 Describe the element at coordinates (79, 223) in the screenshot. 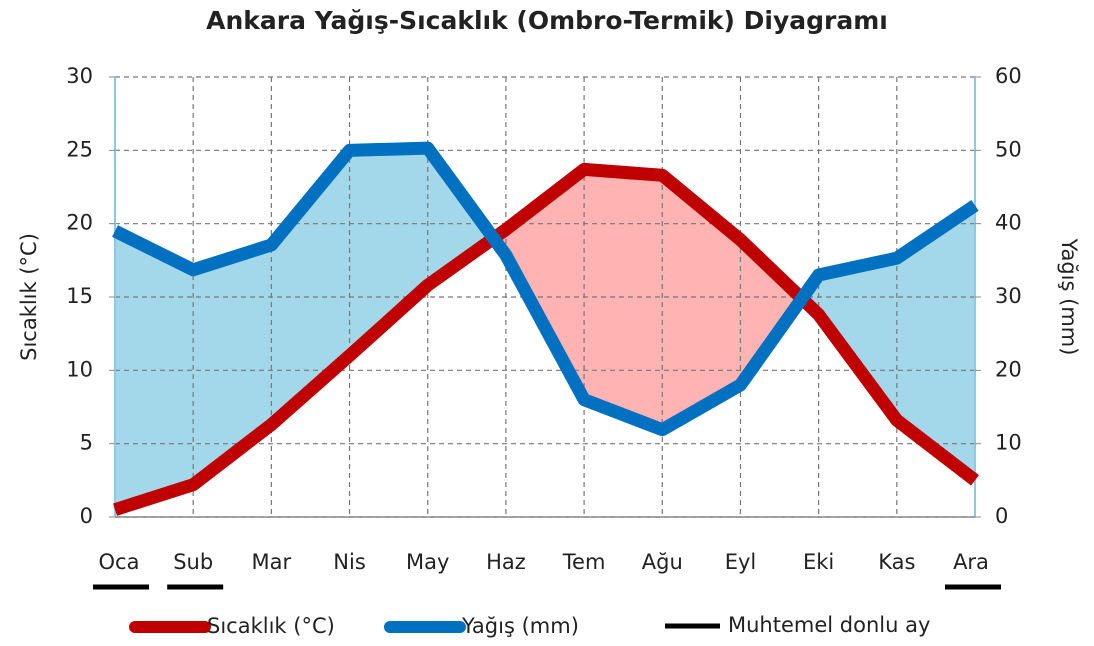

I see `y-tick-label: 20` at that location.